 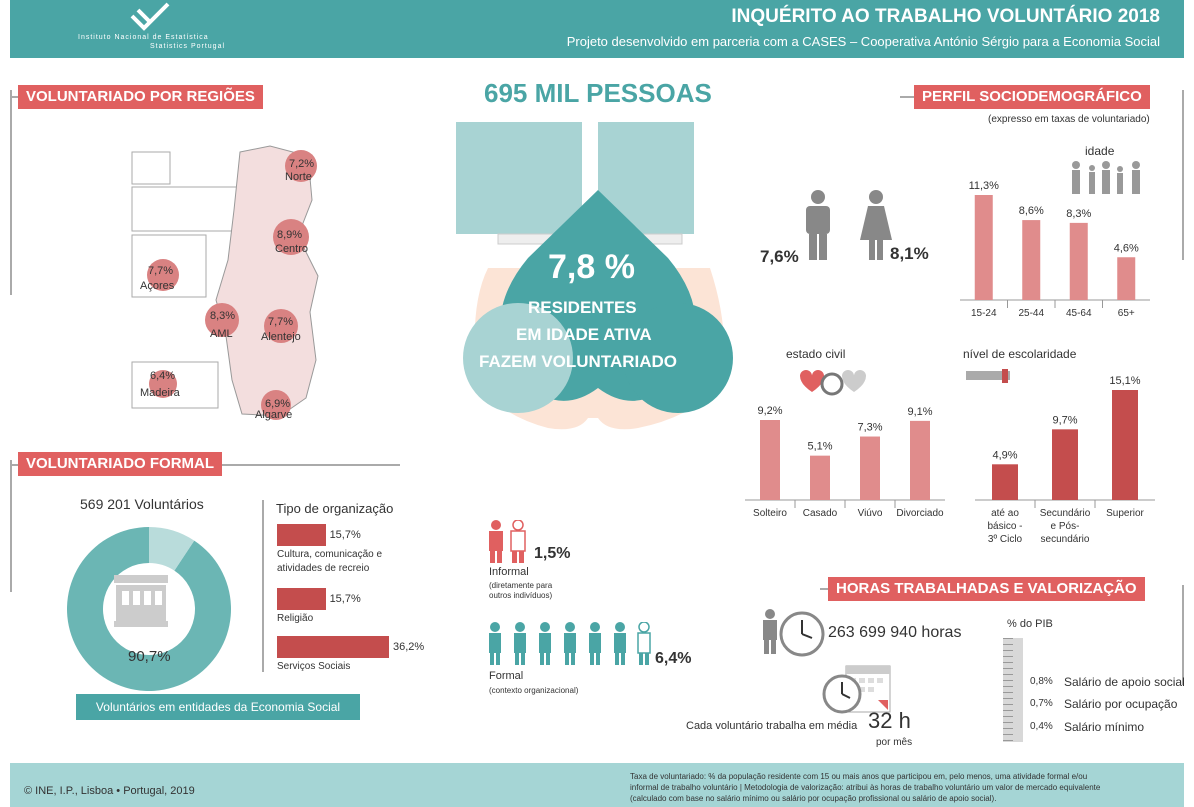 I want to click on donut-slice-main, so click(x=148, y=609).